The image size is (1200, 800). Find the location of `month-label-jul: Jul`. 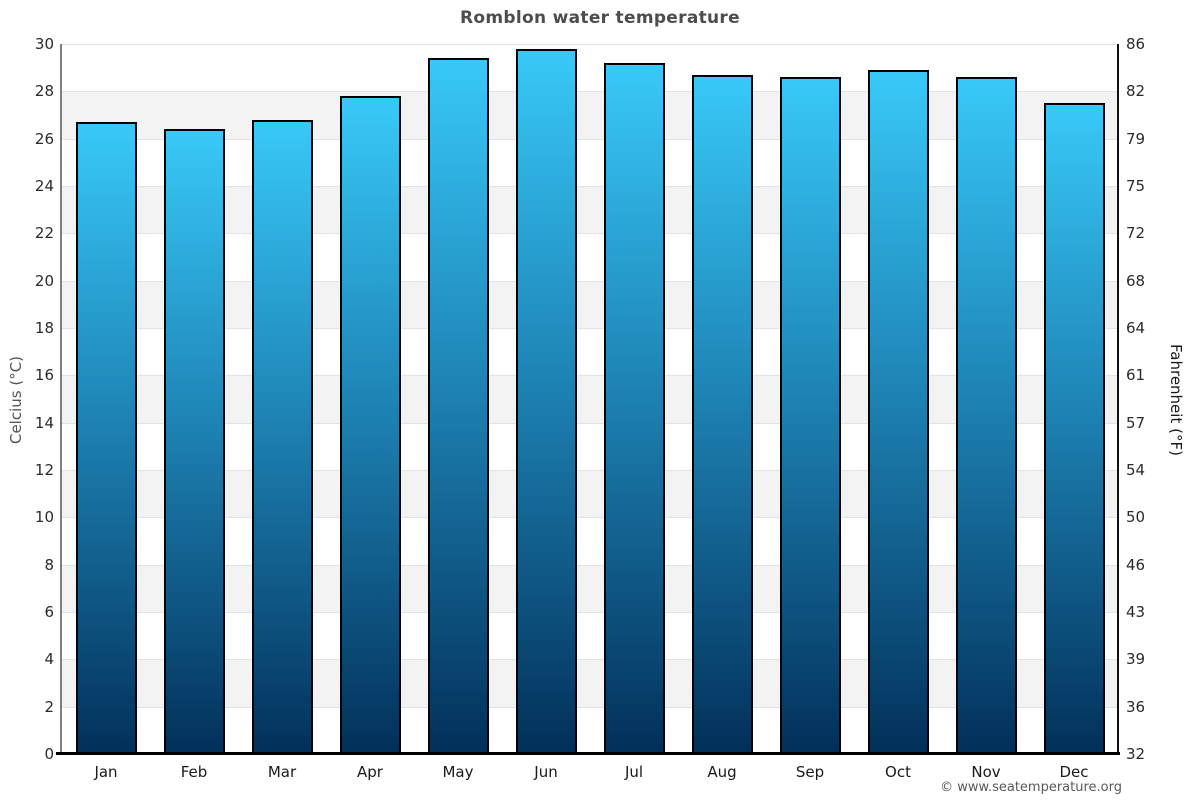

month-label-jul: Jul is located at coordinates (634, 772).